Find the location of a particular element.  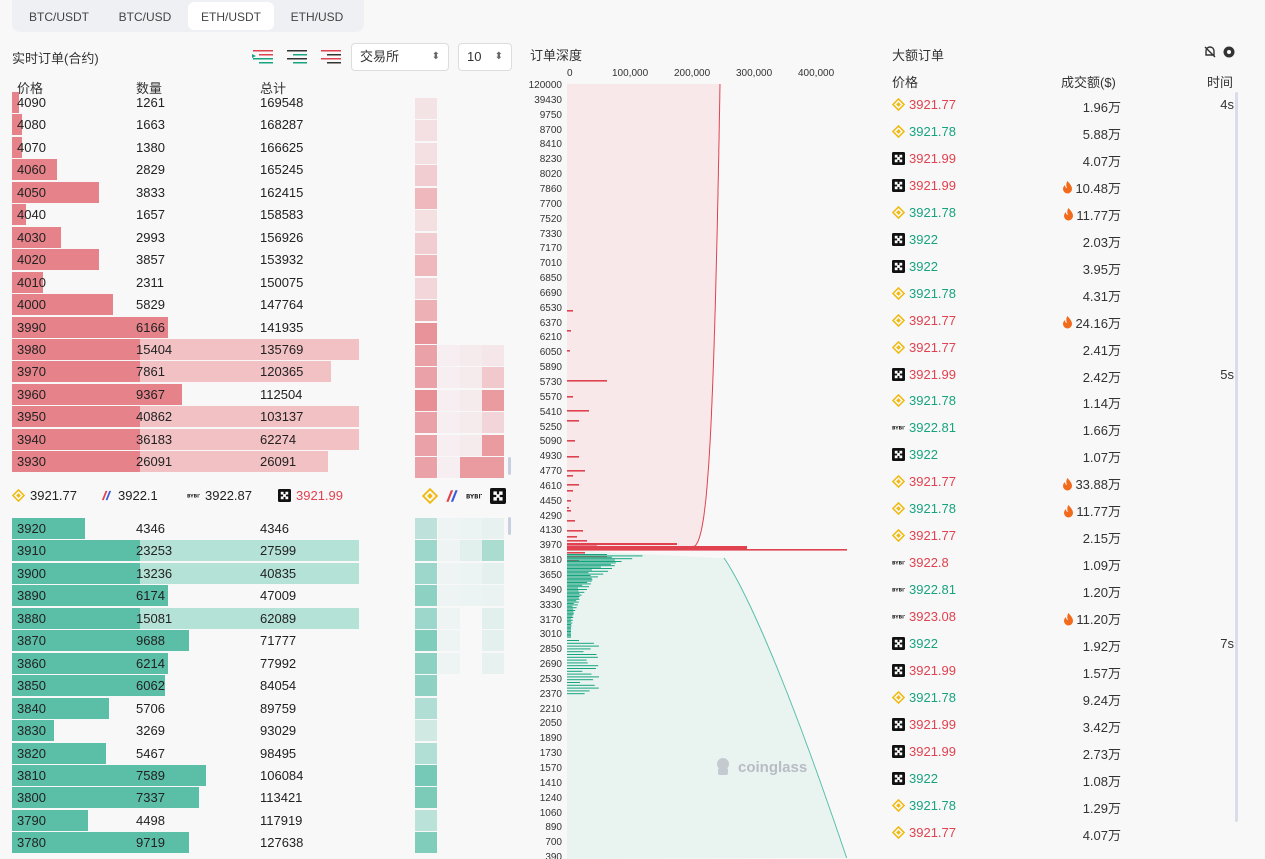

large-order-row: BYBIT 3923.08 11.20万 is located at coordinates (1063, 617).